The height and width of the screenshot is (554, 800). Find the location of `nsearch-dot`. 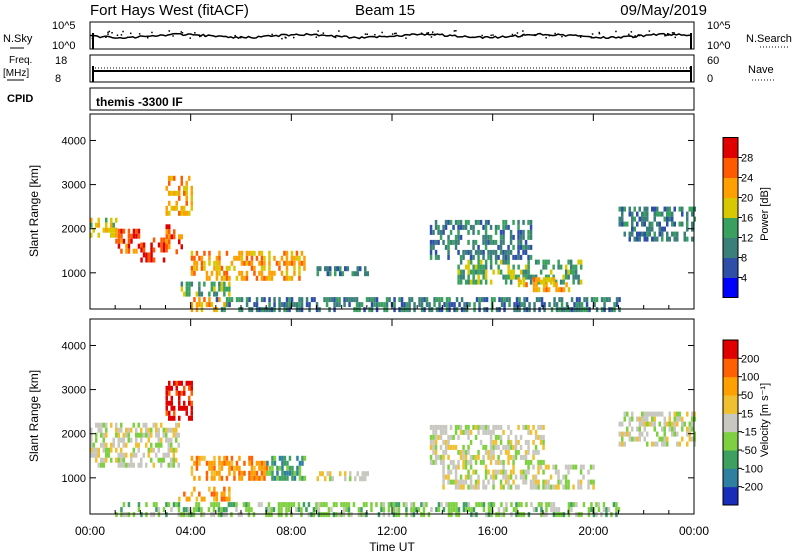

nsearch-dot is located at coordinates (555, 33).